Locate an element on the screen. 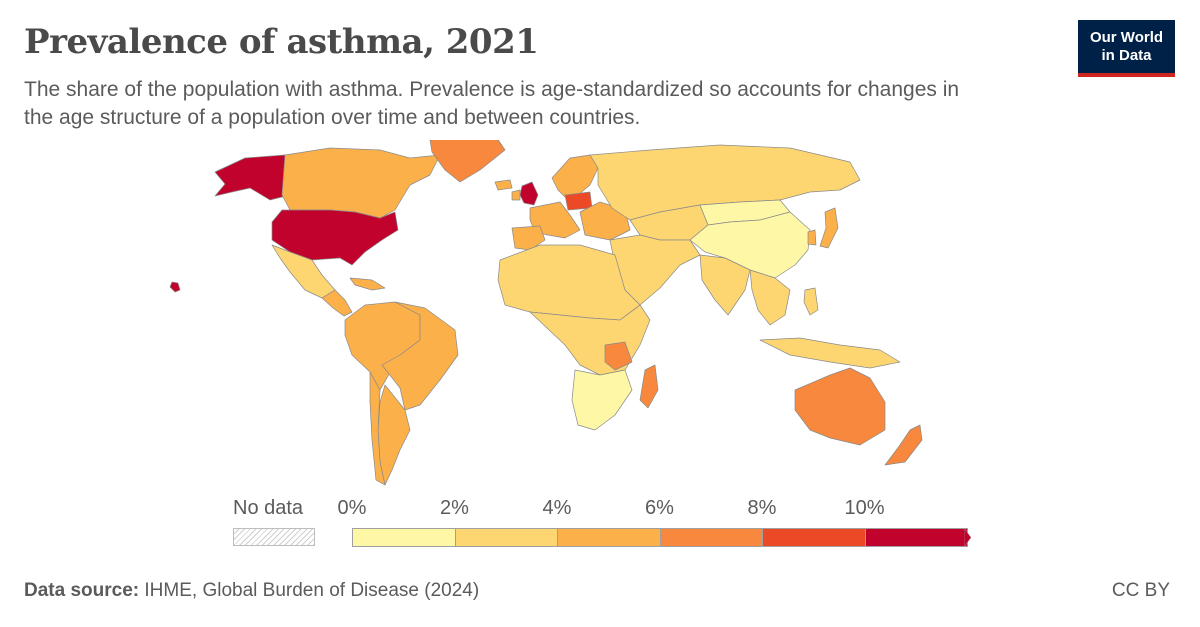 This screenshot has width=1200, height=627. data-source-label: Data source: is located at coordinates (82, 590).